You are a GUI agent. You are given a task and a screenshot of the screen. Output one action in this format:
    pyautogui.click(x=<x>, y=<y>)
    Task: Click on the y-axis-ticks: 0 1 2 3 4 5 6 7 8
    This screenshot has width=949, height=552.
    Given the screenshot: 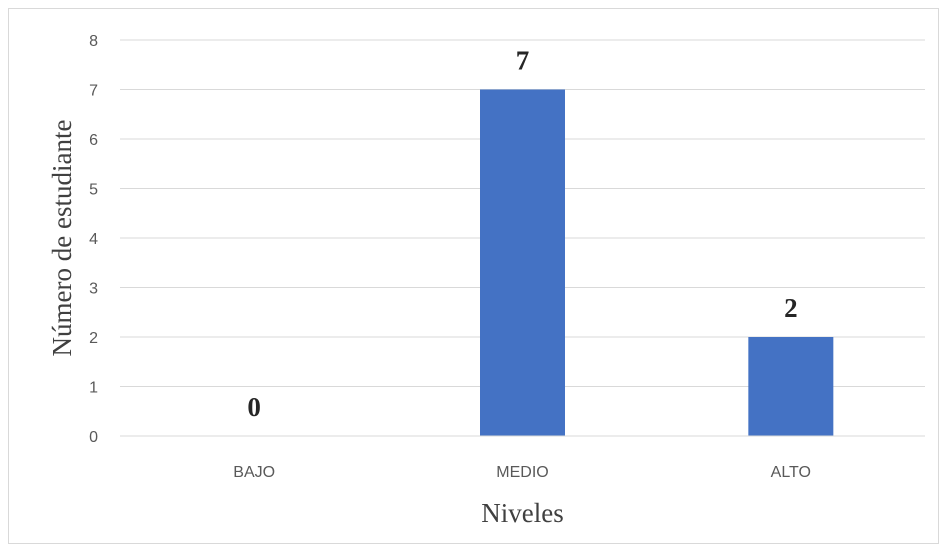 What is the action you would take?
    pyautogui.click(x=93, y=239)
    